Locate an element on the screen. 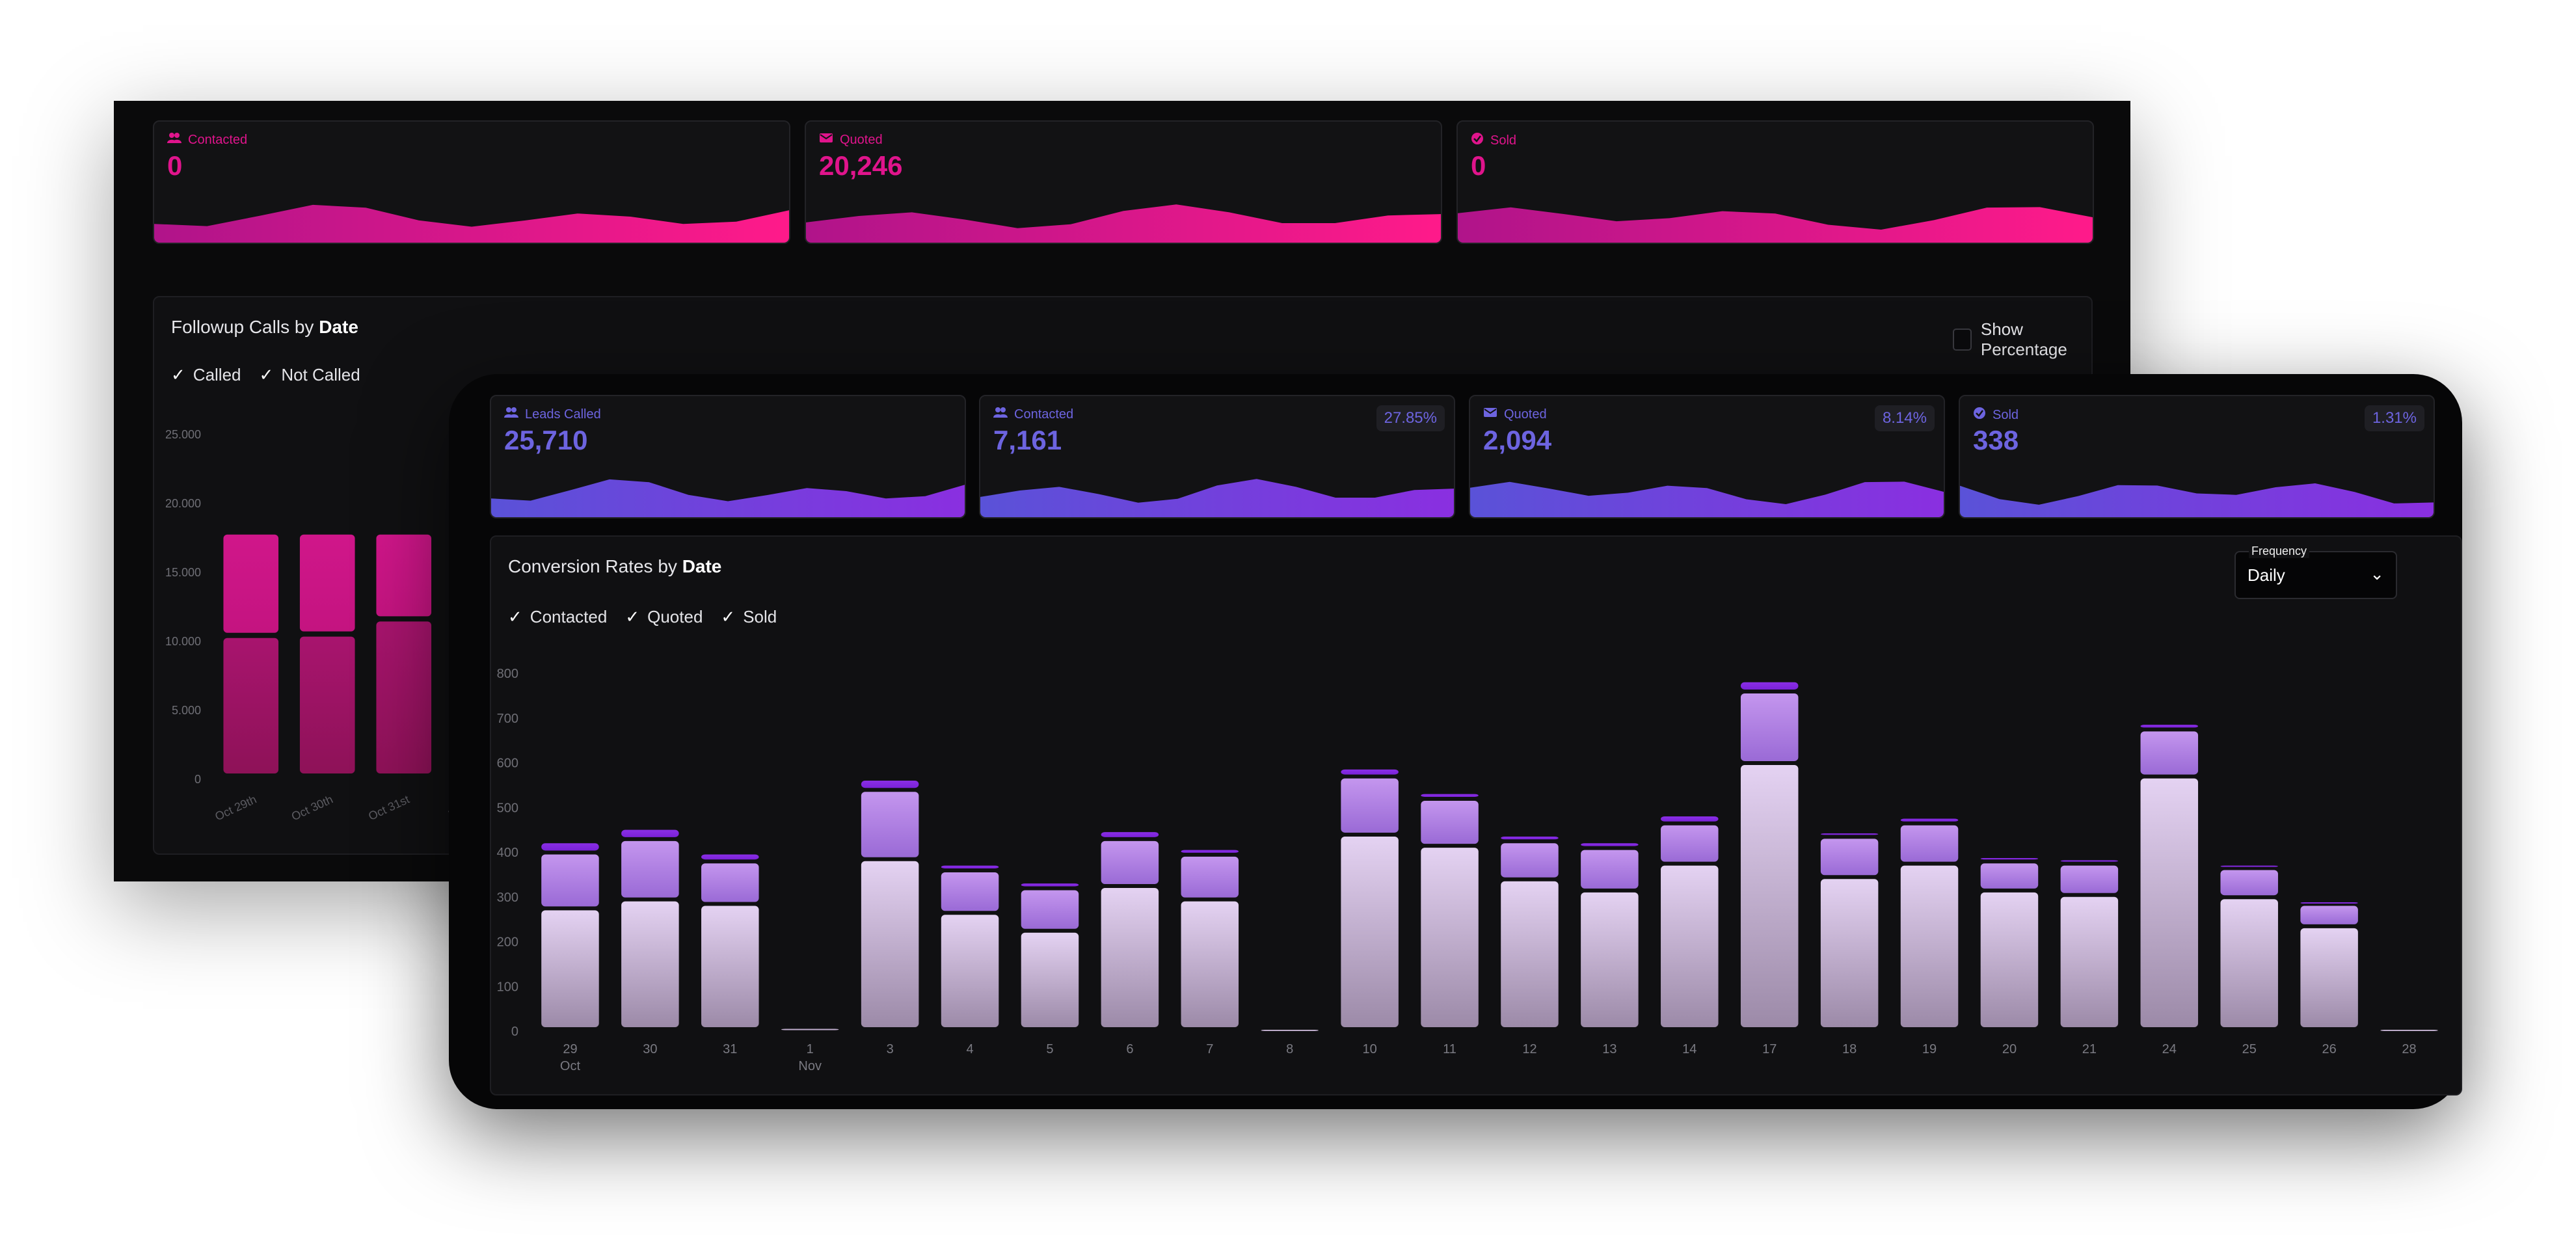 The height and width of the screenshot is (1236, 2576). sparkline-area is located at coordinates (1217, 498).